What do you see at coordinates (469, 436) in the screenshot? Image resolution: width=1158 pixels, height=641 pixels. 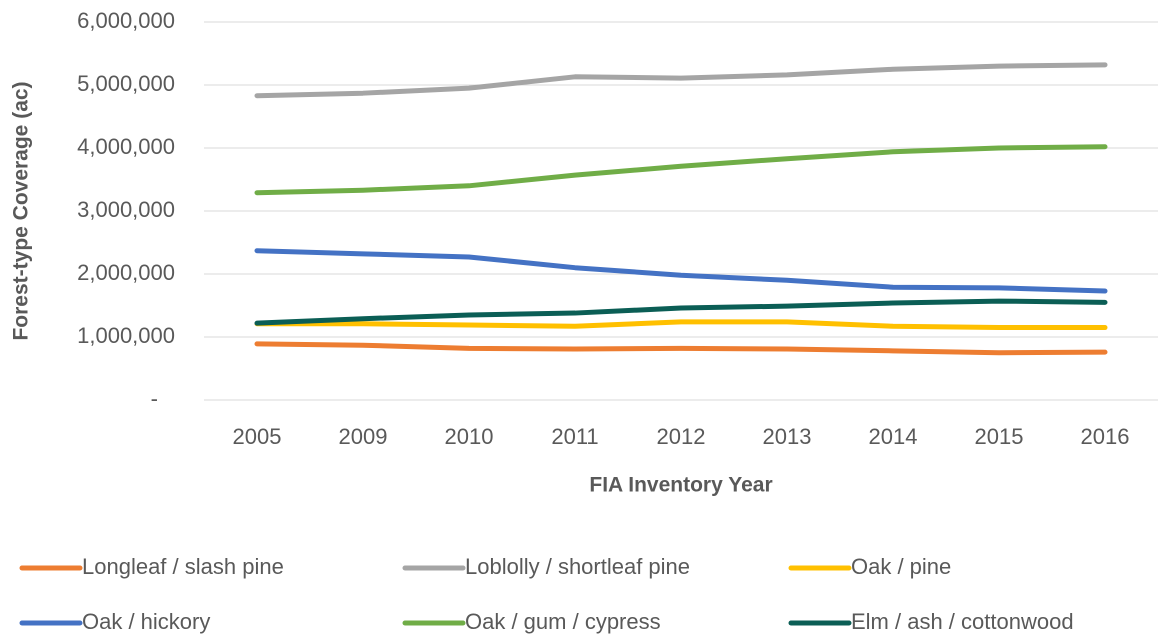 I see `x-tick-label: 2010` at bounding box center [469, 436].